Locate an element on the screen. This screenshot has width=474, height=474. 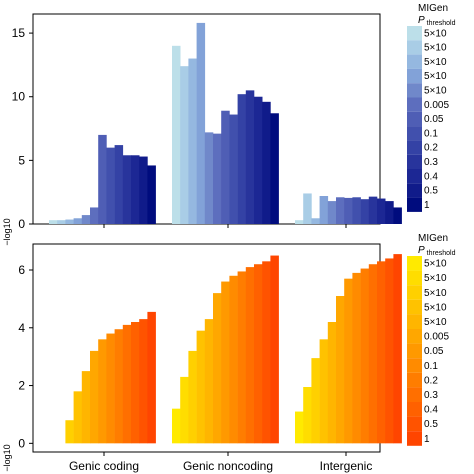
bottom-y-label: −log10 is located at coordinates (7, 457).